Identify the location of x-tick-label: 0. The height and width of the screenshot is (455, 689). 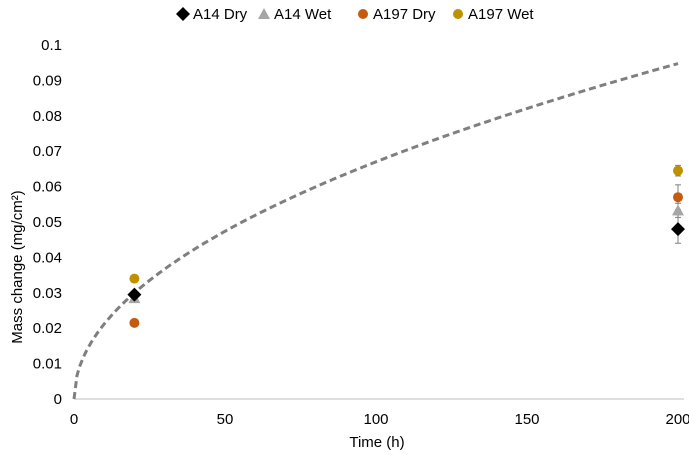
(74, 419).